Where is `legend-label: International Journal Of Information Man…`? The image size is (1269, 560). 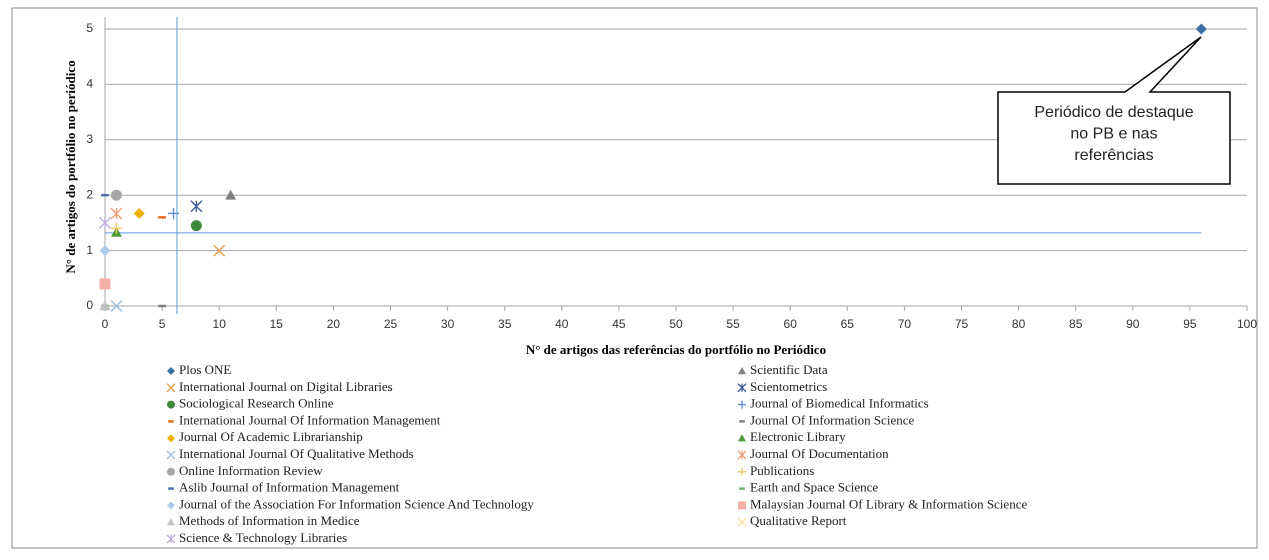 legend-label: International Journal Of Information Man… is located at coordinates (310, 419).